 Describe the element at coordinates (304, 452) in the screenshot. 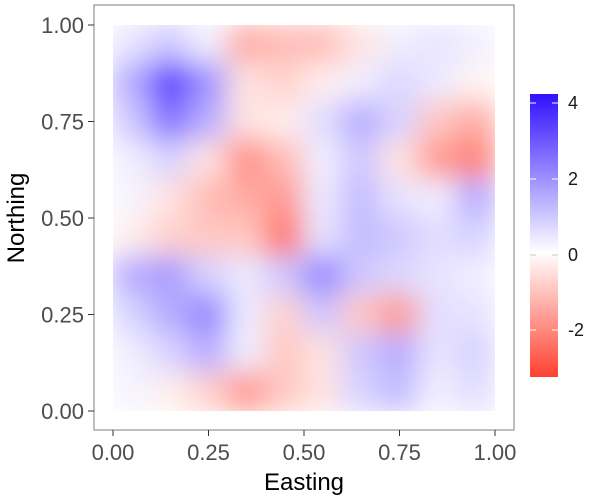

I see `x-tick-label-2: 0.50` at that location.